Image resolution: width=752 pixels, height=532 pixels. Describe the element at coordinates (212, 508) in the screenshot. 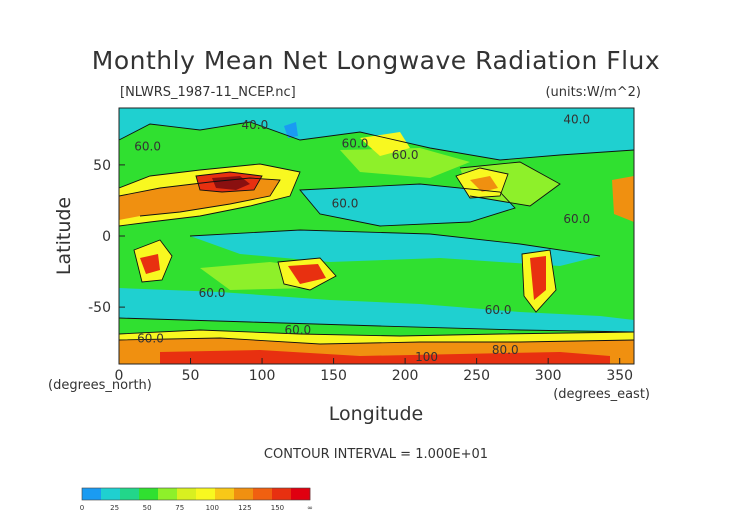

I see `colorbar-tick-label: 100` at that location.